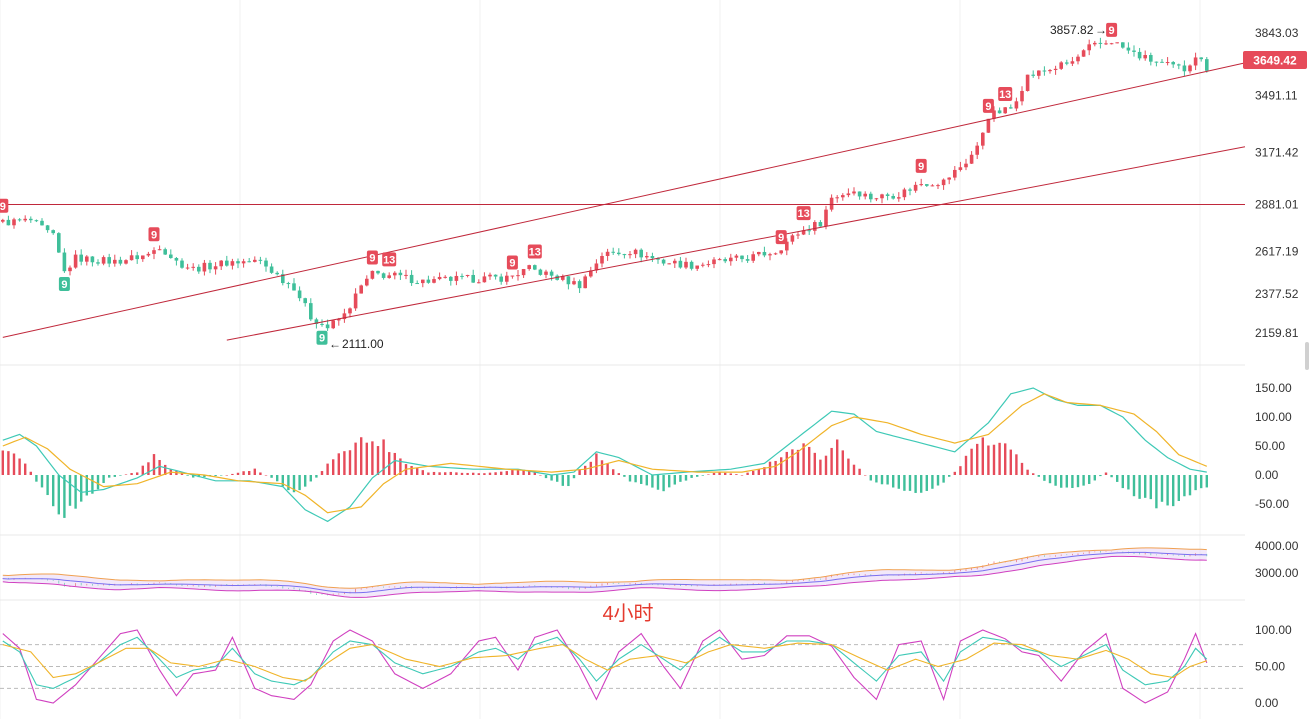  I want to click on kdj-tick-label-0: 100.00, so click(1273, 630).